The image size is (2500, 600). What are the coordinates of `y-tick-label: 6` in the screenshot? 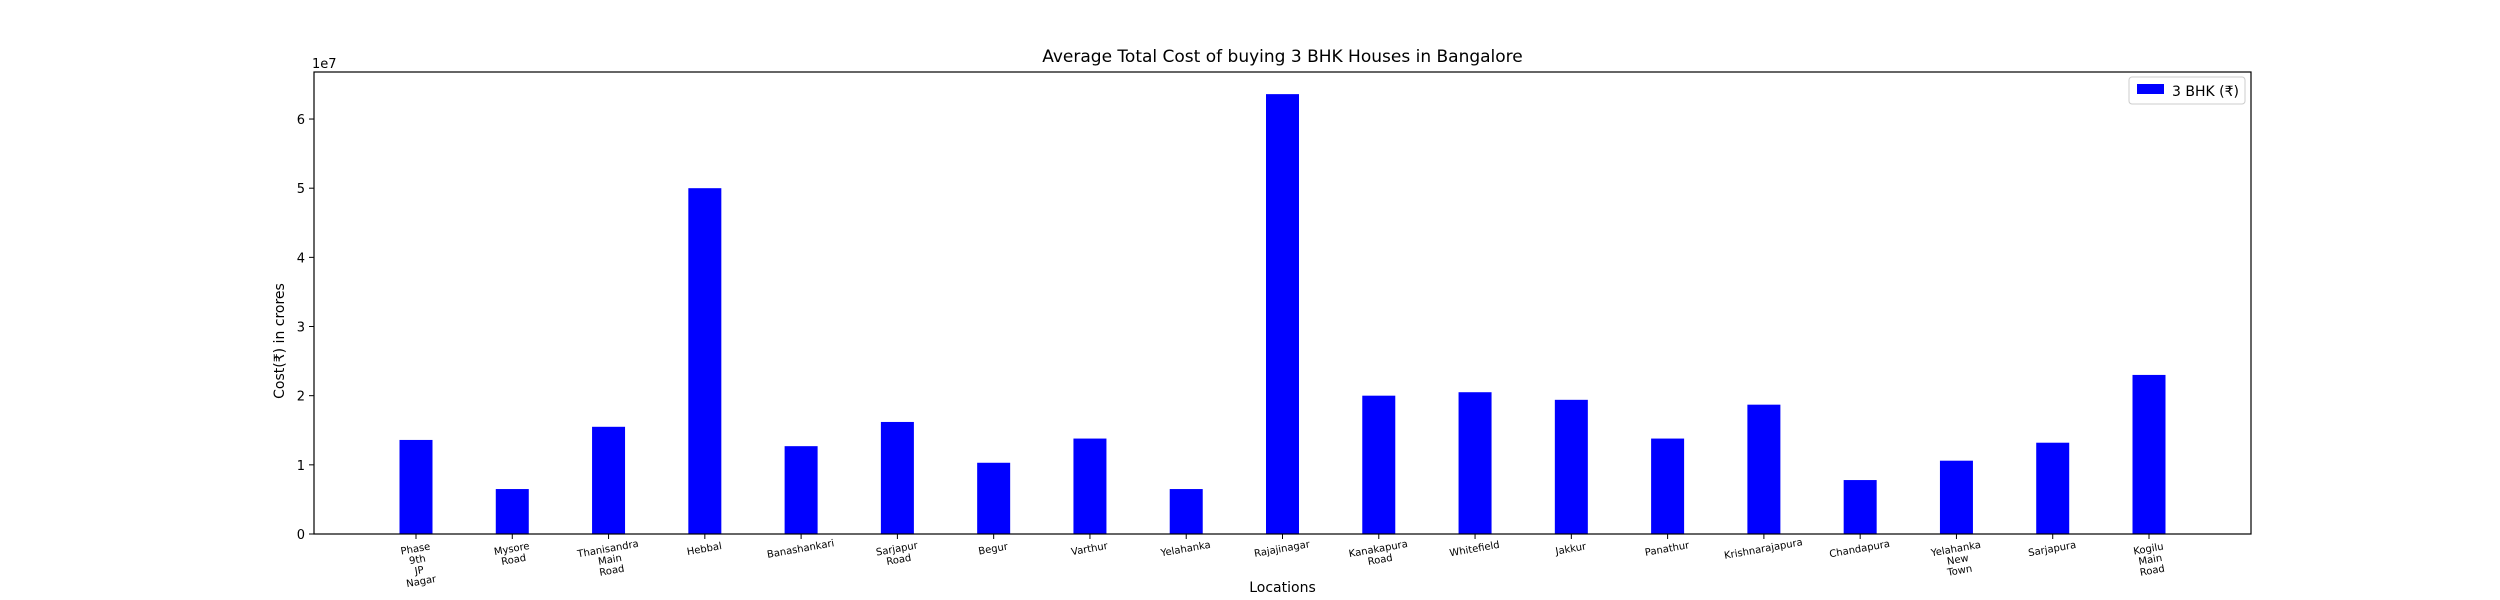 It's located at (301, 120).